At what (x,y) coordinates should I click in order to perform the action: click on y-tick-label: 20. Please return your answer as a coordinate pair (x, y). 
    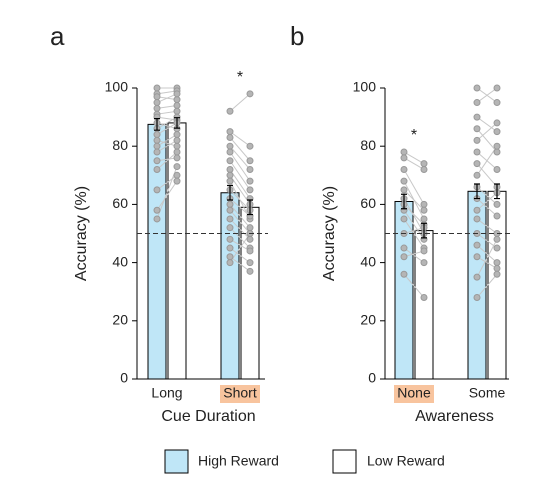
    Looking at the image, I should click on (368, 320).